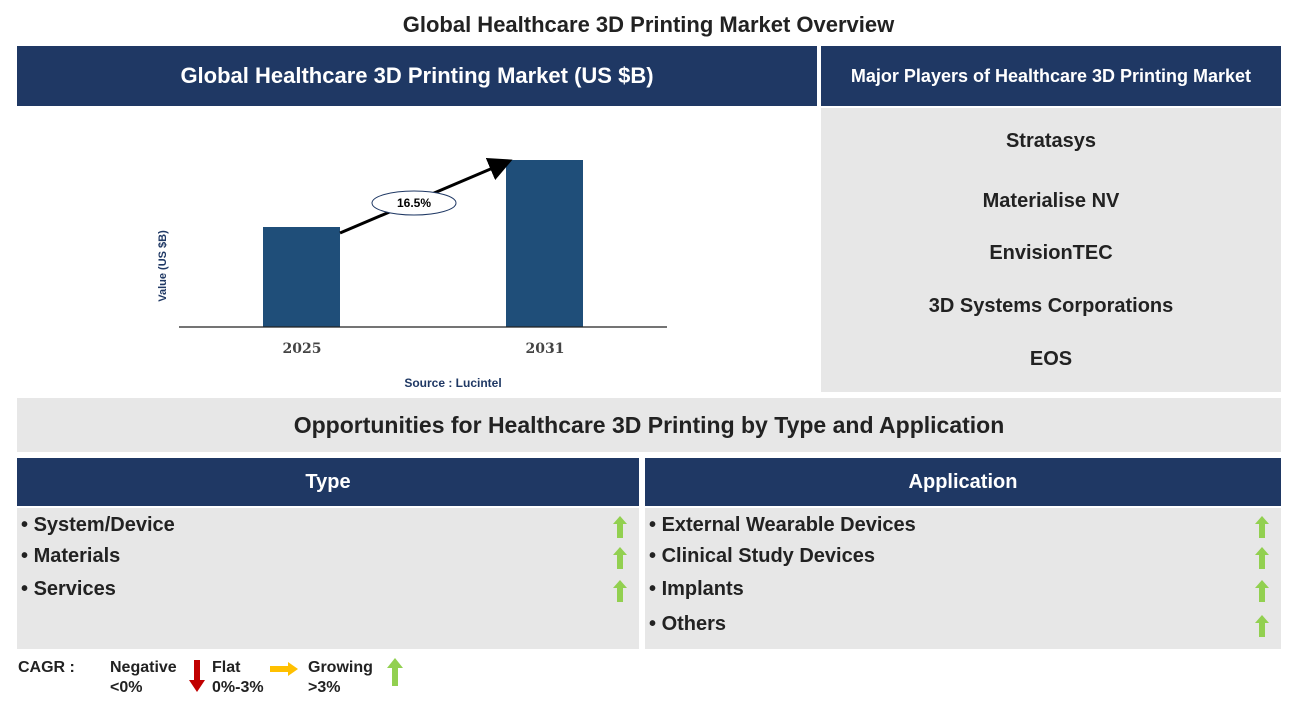  Describe the element at coordinates (1051, 253) in the screenshot. I see `player-envisiontec: EnvisionTEC` at that location.